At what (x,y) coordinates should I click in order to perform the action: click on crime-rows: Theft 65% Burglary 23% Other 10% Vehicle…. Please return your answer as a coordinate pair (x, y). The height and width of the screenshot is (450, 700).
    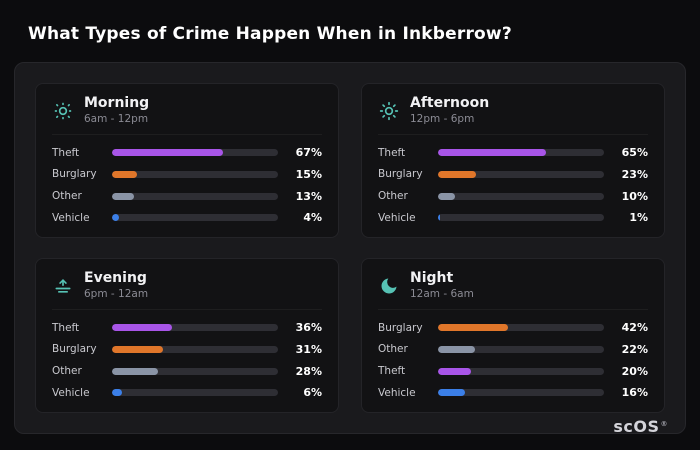
    Looking at the image, I should click on (513, 185).